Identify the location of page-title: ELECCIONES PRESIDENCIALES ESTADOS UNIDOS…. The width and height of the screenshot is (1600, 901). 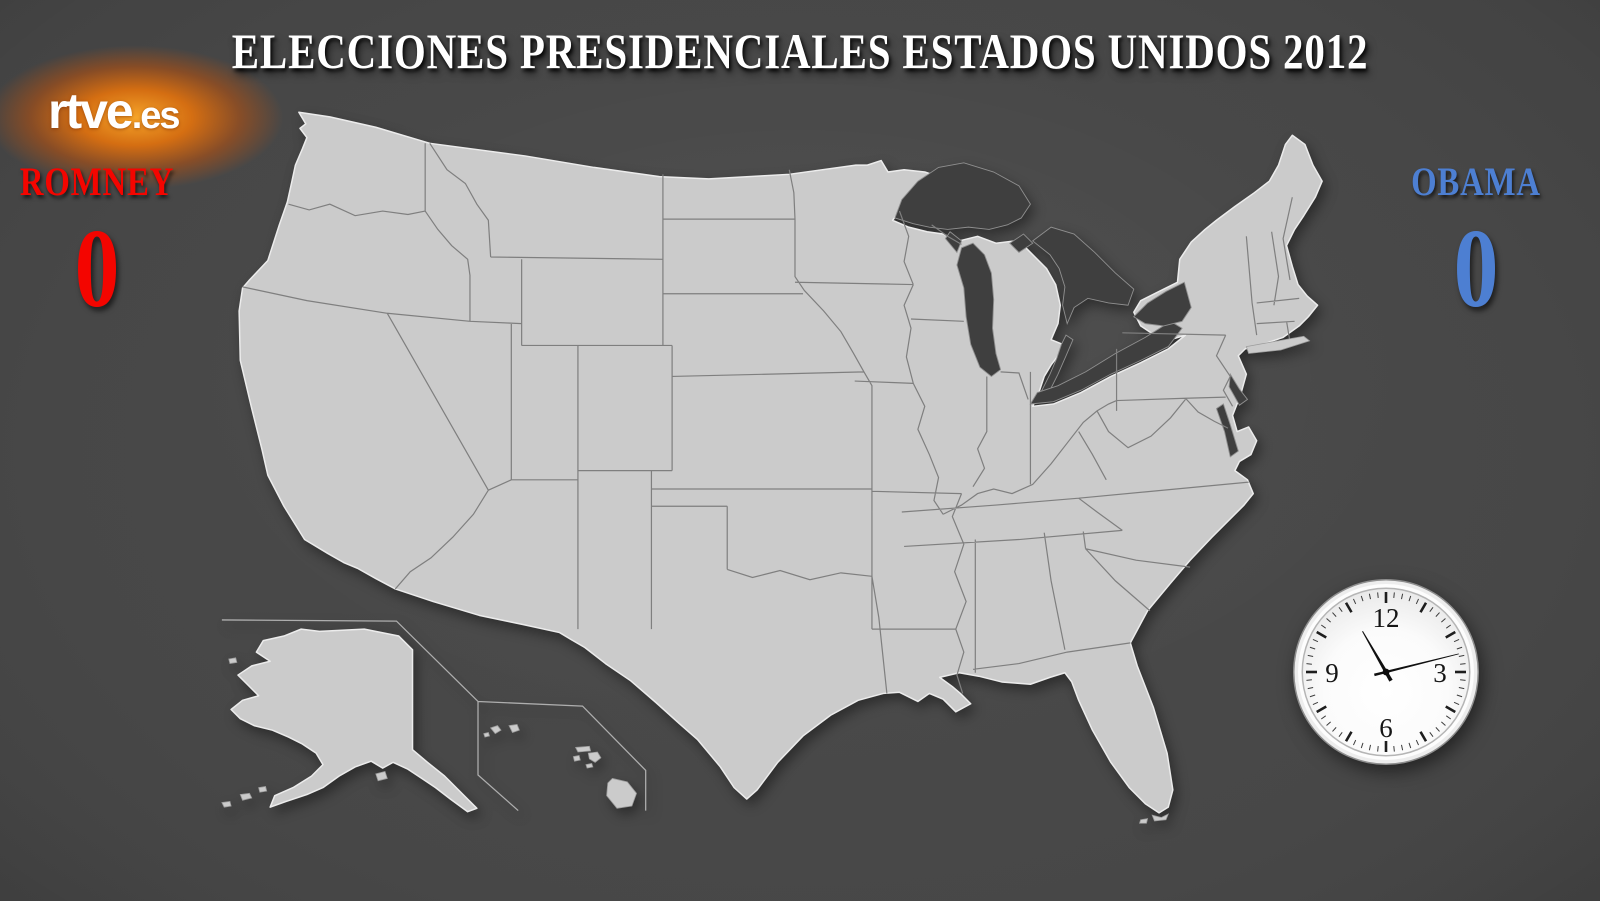
(800, 51).